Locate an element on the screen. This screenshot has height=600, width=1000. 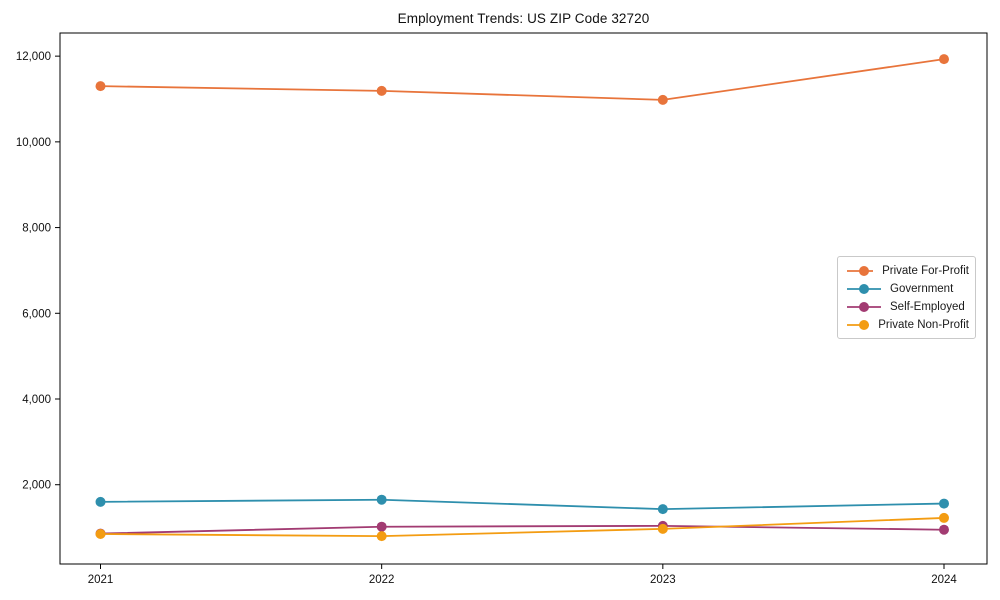
data-point-private-for-profit-2023 is located at coordinates (662, 99).